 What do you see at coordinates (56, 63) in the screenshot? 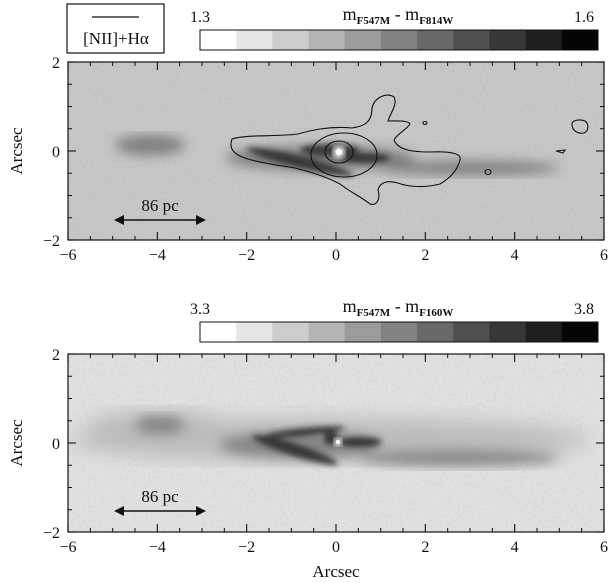
I see `y-tick-label-top: 2` at bounding box center [56, 63].